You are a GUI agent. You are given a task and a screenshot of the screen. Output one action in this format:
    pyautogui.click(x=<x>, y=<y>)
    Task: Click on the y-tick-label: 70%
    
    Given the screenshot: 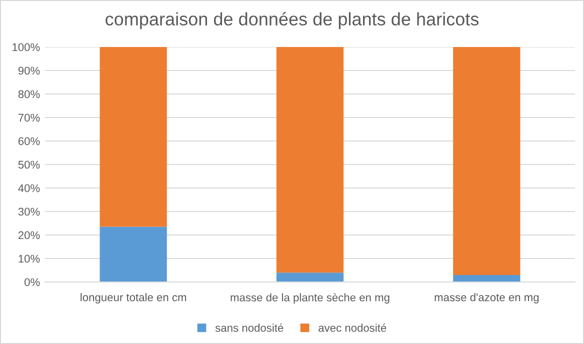 What is the action you would take?
    pyautogui.click(x=29, y=118)
    